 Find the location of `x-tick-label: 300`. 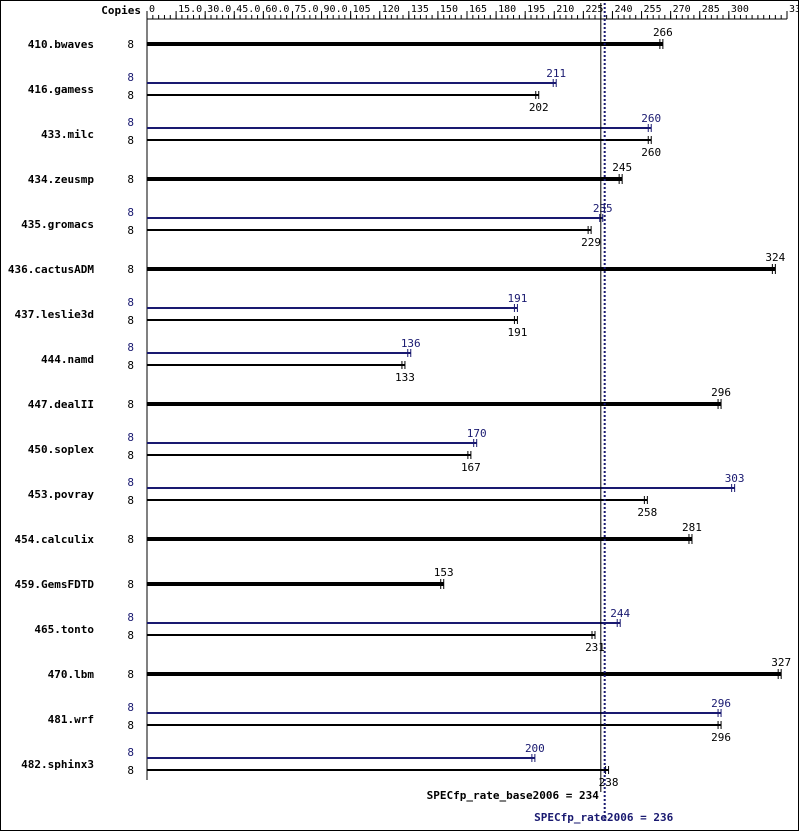

x-tick-label: 300 is located at coordinates (740, 9).